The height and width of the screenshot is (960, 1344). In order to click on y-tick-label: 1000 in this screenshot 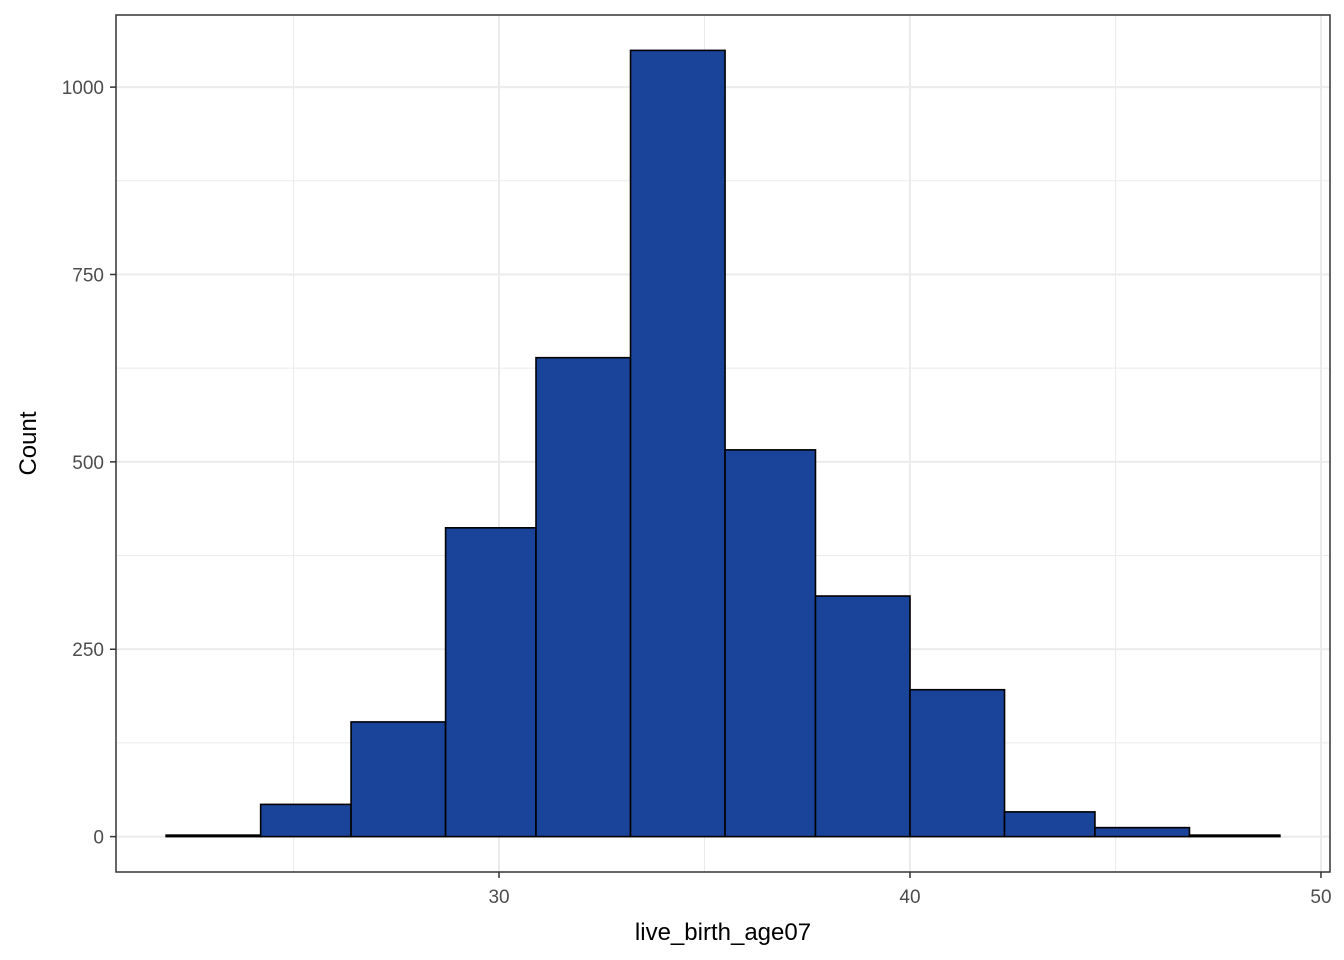, I will do `click(83, 88)`.